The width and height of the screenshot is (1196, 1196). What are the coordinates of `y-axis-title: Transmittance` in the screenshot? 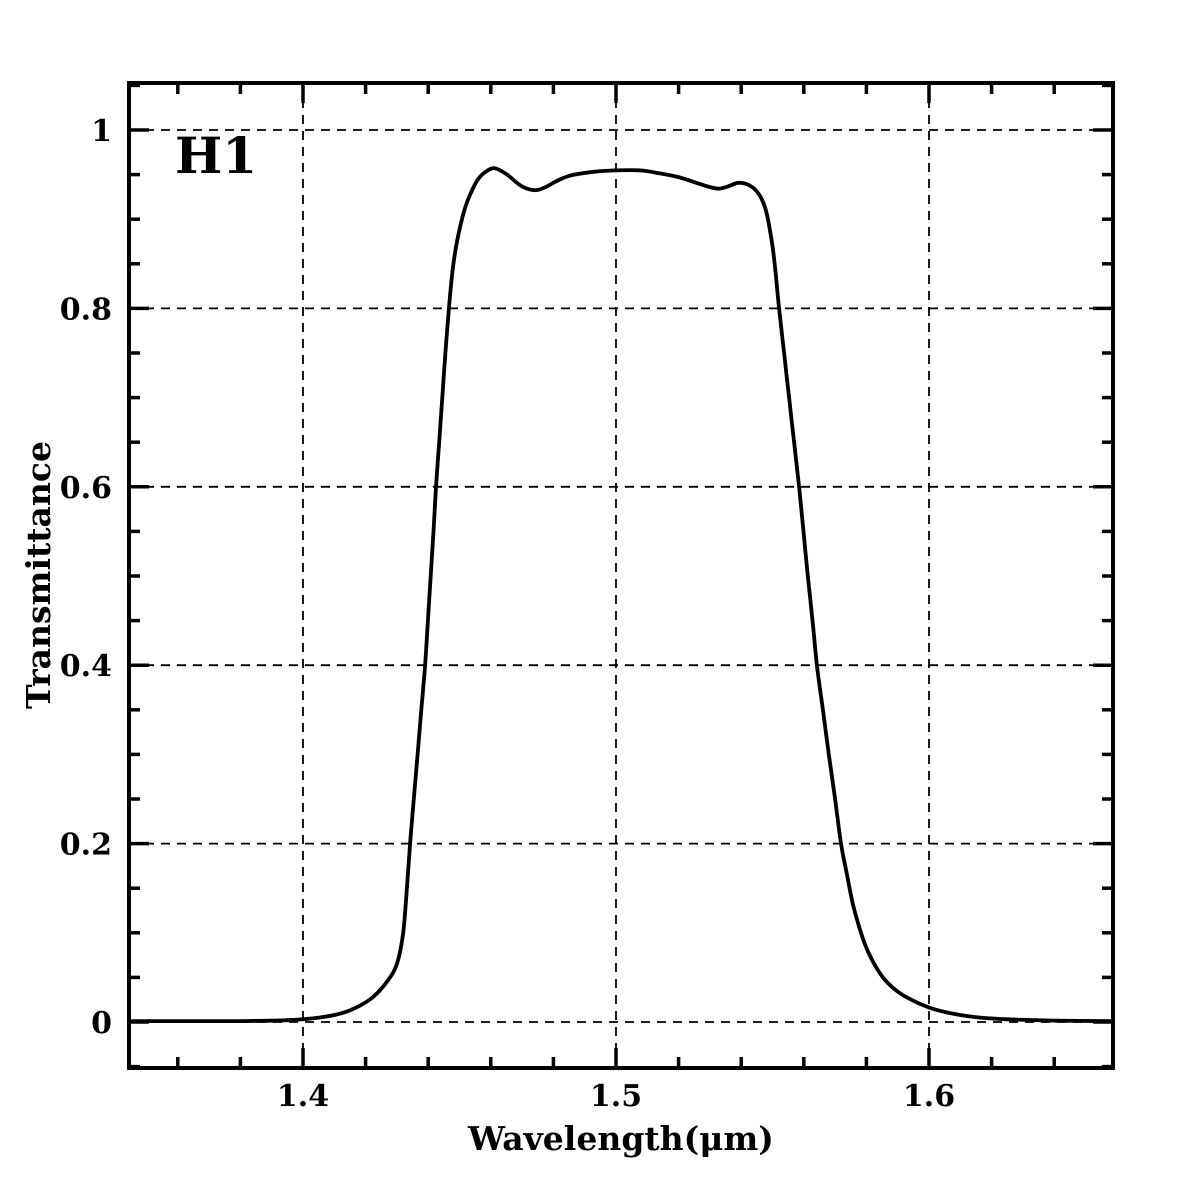 It's located at (38, 575).